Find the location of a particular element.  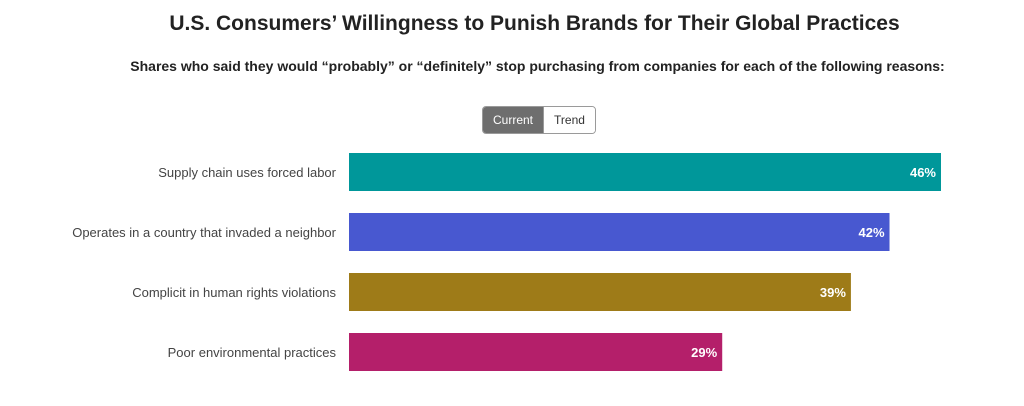

bar-value-label: 39% is located at coordinates (833, 292).